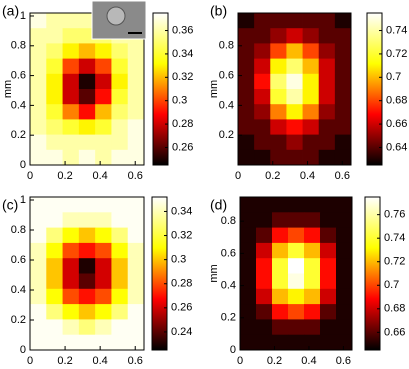  I want to click on x-tick-label: 0.4, so click(307, 176).